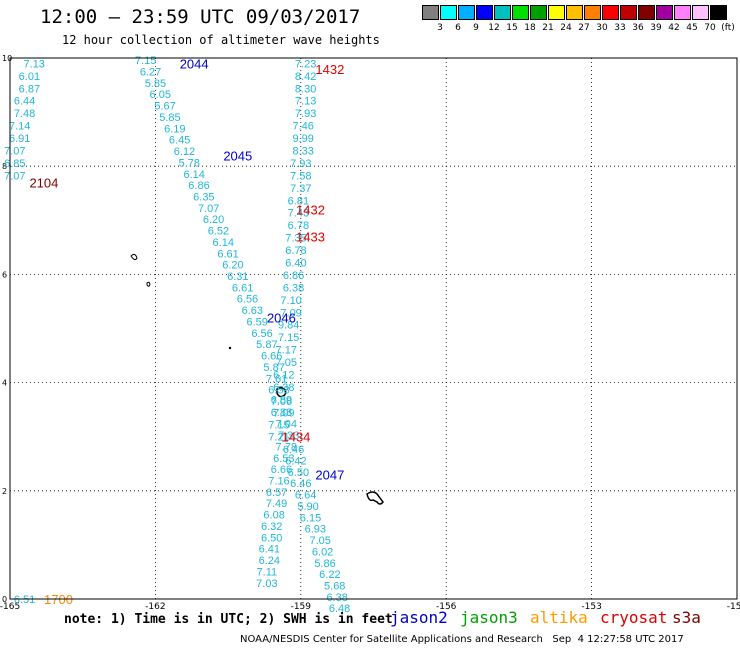 The image size is (740, 650). What do you see at coordinates (43, 182) in the screenshot?
I see `pass-number: 2104` at bounding box center [43, 182].